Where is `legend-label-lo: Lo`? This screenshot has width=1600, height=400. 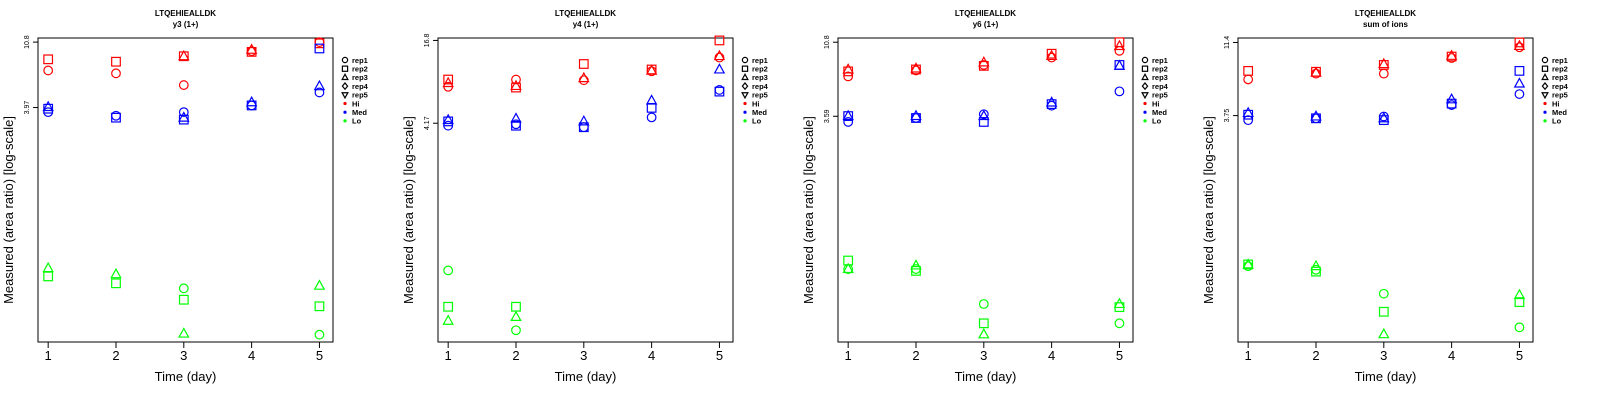 legend-label-lo: Lo is located at coordinates (757, 121).